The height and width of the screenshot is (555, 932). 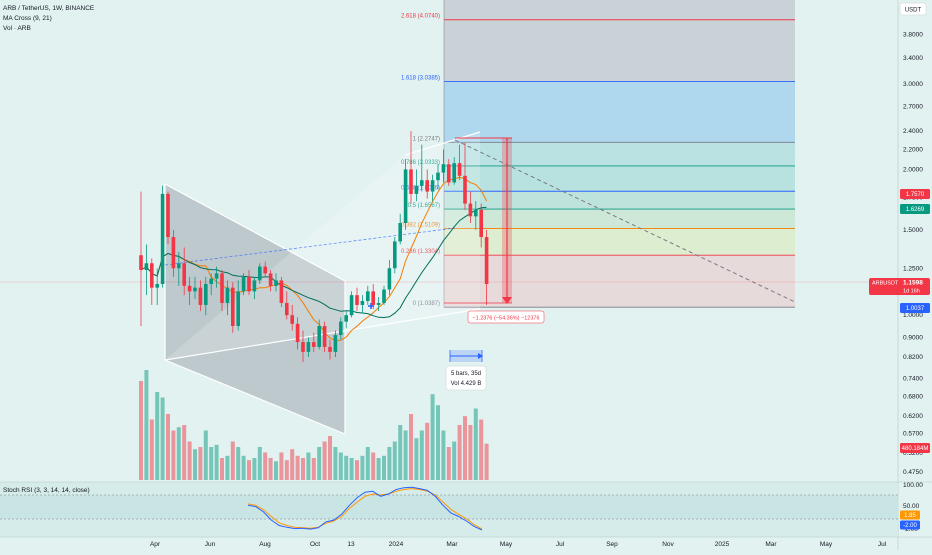 I want to click on ascending-channel, so click(x=322, y=246).